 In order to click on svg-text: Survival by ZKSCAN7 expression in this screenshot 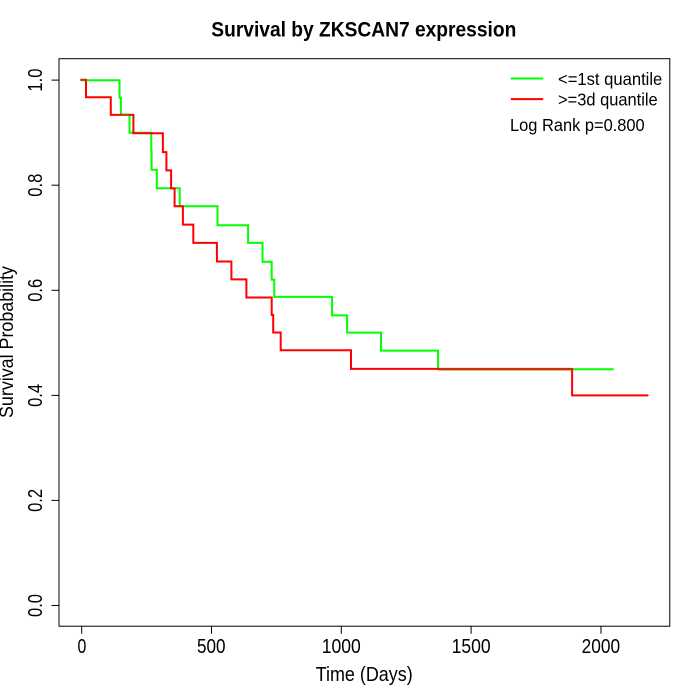, I will do `click(363, 30)`.